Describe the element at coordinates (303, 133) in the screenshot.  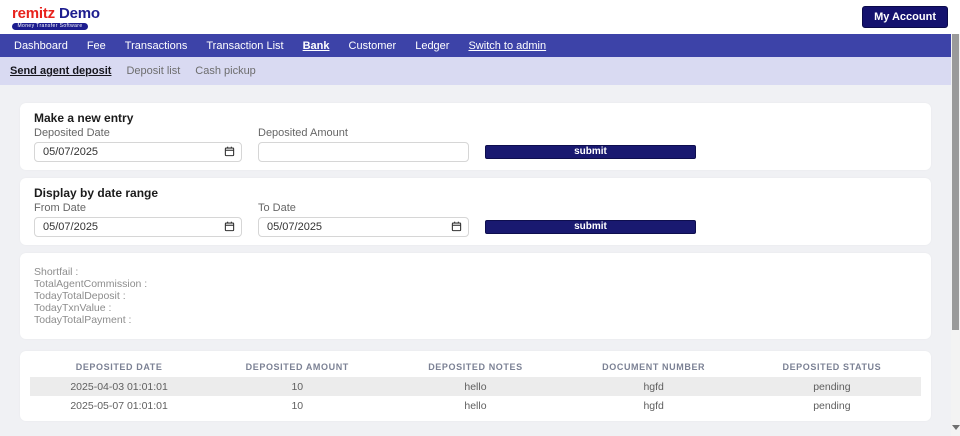
I see `deposited-amount-label: Deposited Amount` at that location.